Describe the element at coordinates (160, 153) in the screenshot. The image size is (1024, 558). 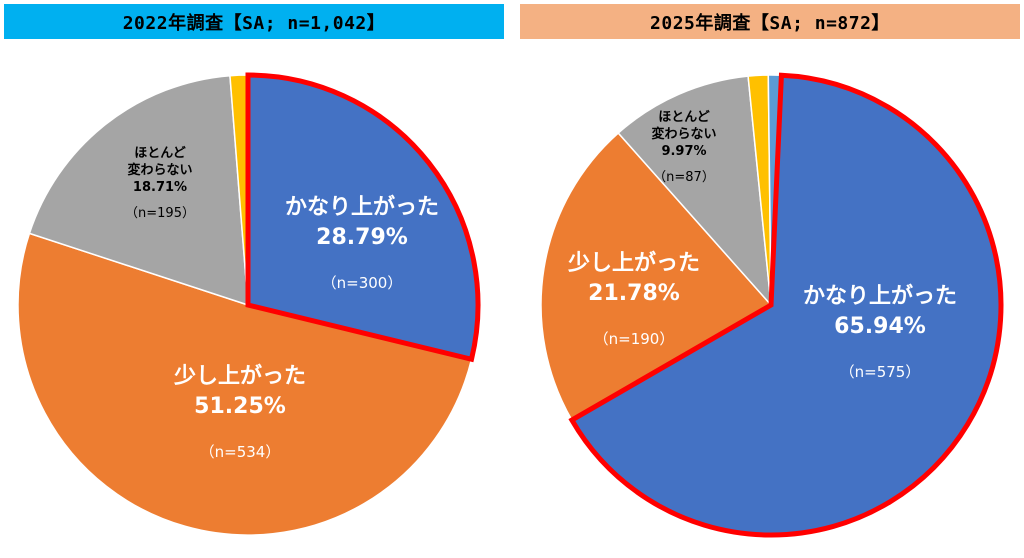
I see `slice-label-2022-2-name-0: ほとんど` at that location.